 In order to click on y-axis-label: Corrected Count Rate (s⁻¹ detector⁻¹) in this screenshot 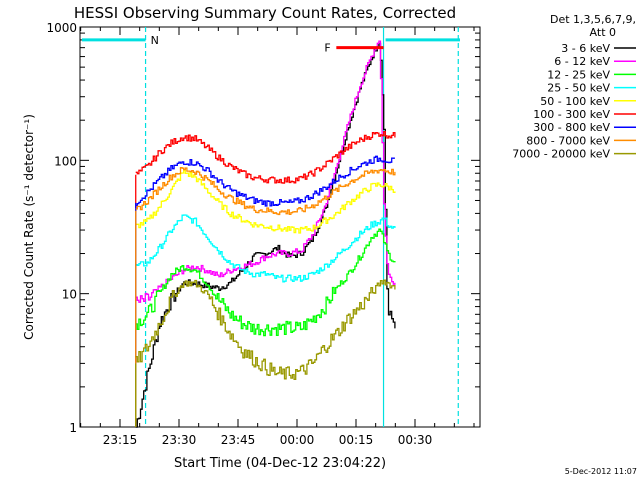, I will do `click(29, 227)`.